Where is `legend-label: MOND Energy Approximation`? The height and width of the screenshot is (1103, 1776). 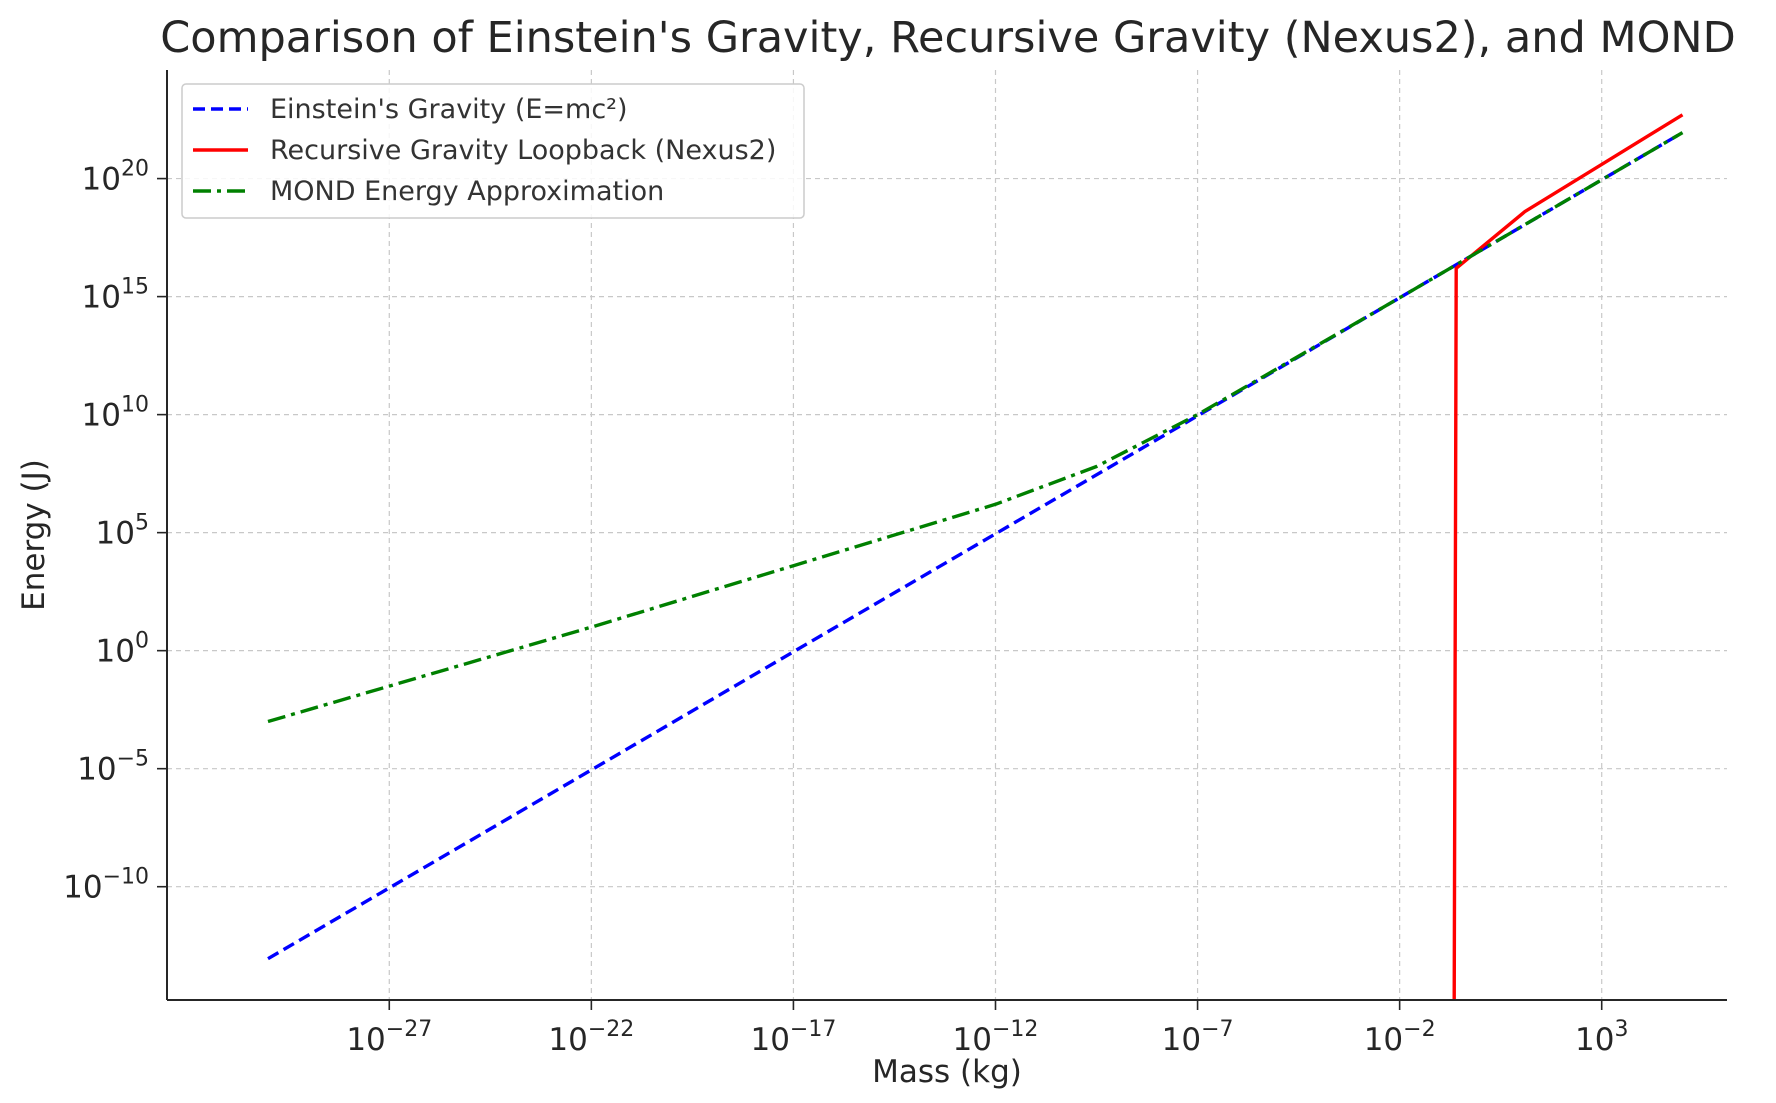
legend-label: MOND Energy Approximation is located at coordinates (467, 191).